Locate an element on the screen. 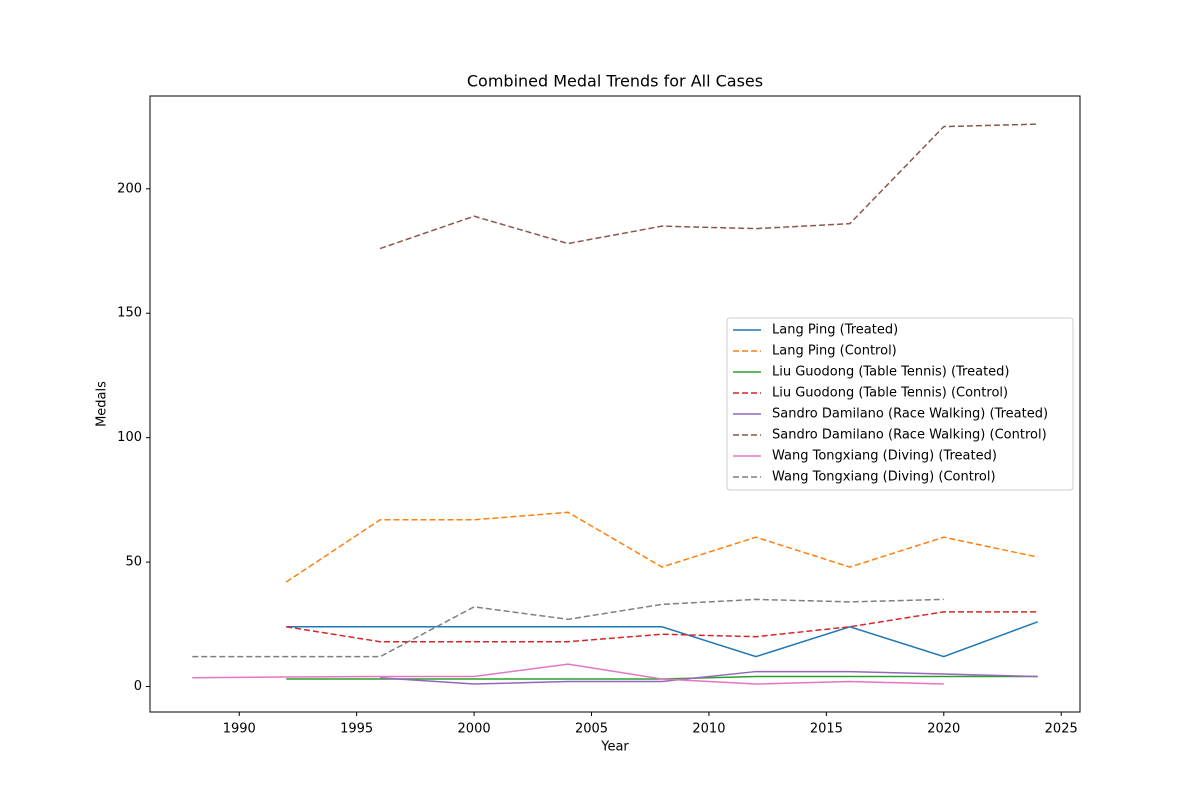 The image size is (1200, 800). legend-label: Sandro Damilano (Race Walking) (Treated) is located at coordinates (910, 414).